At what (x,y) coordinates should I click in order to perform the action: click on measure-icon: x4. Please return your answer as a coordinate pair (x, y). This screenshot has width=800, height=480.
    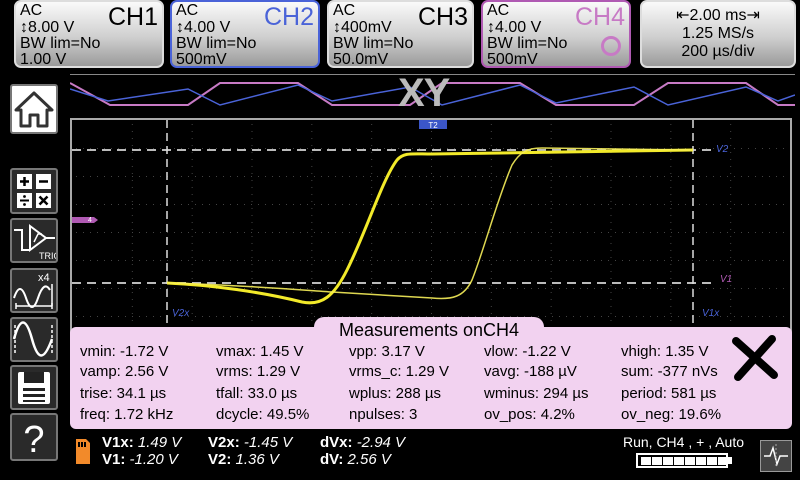
    Looking at the image, I should click on (33, 290).